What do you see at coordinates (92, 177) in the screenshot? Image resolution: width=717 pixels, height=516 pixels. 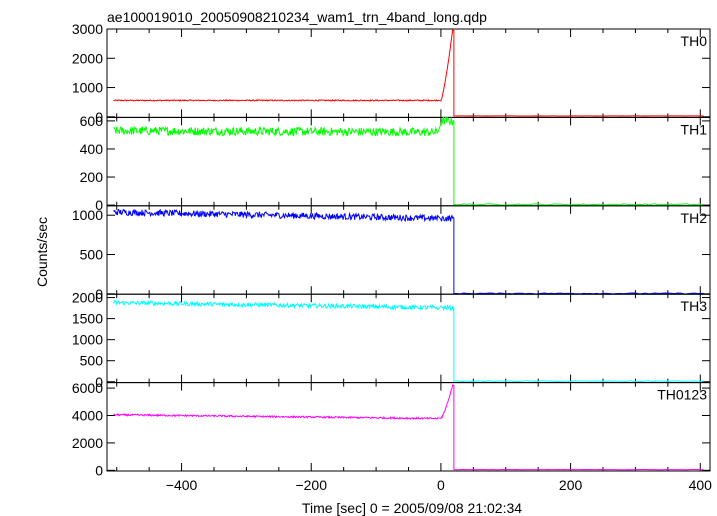 I see `y-tick-label: 200` at bounding box center [92, 177].